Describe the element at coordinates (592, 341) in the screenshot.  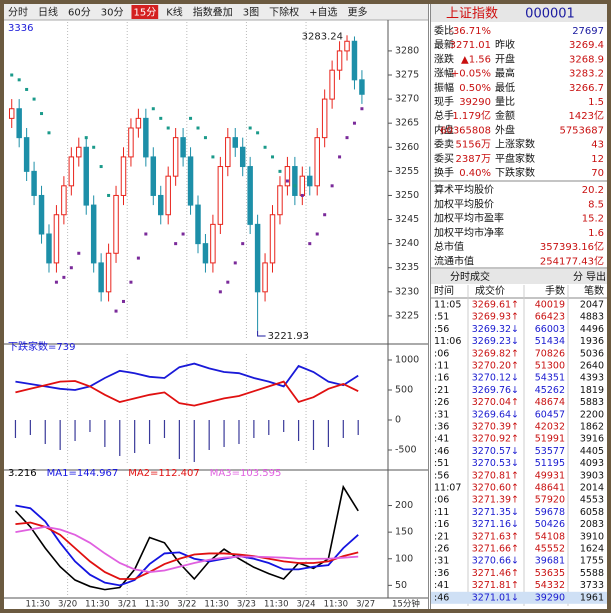
I see `trade-count: 1936` at that location.